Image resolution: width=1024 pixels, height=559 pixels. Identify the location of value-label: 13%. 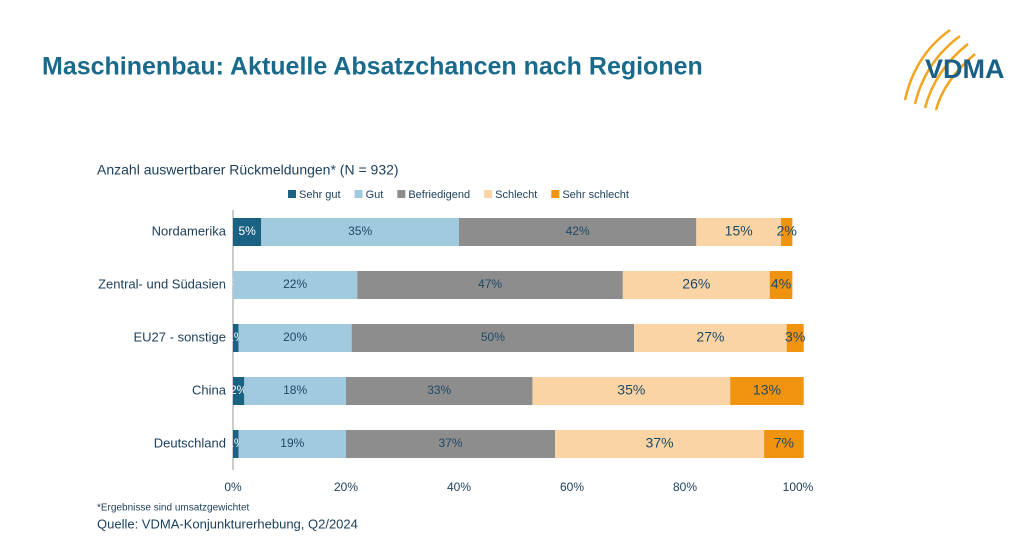
(767, 390).